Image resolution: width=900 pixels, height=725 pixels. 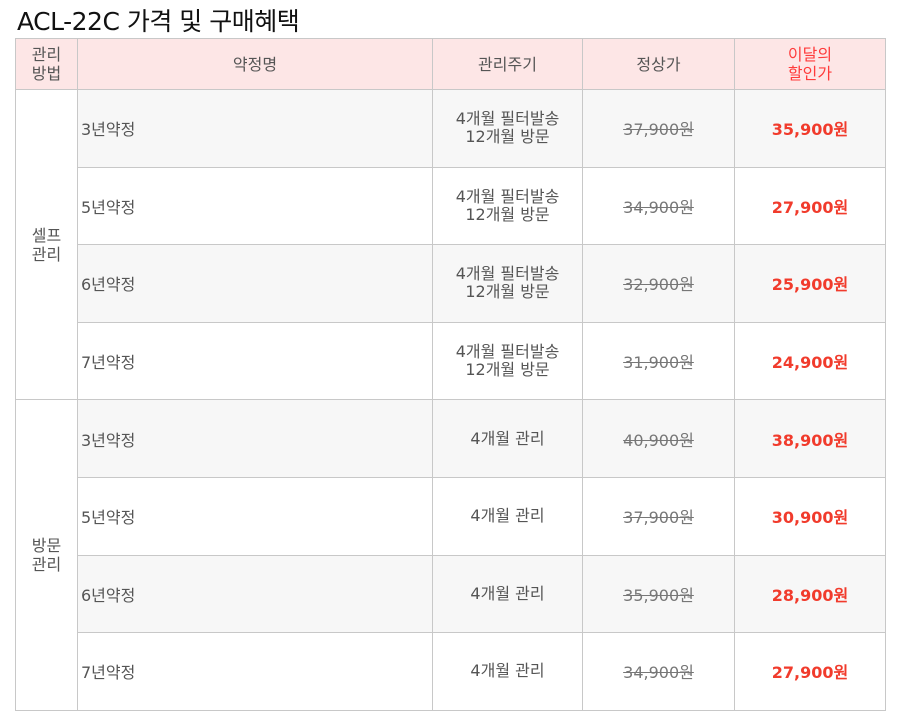 I want to click on discount-price-cell: 35,900원, so click(x=810, y=128).